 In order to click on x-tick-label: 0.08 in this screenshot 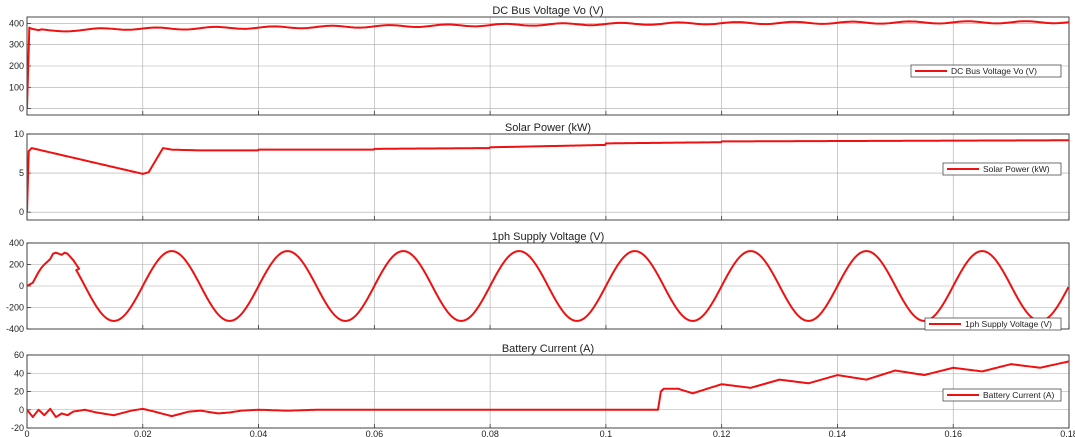, I will do `click(490, 433)`.